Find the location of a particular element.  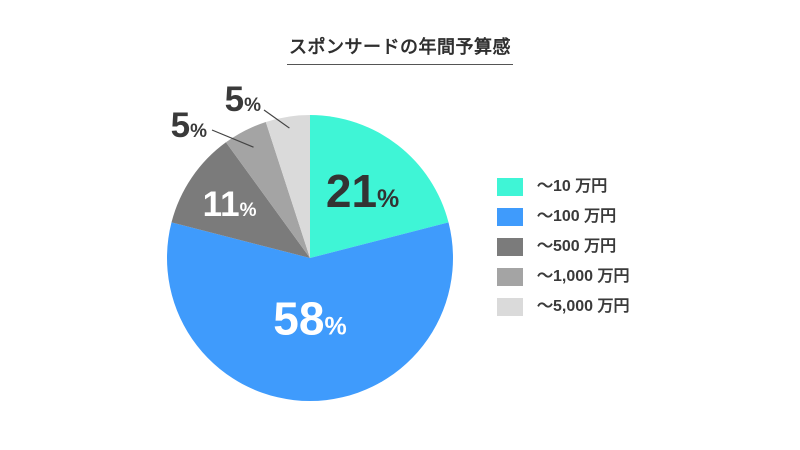

data-label-3: 5% is located at coordinates (189, 125).